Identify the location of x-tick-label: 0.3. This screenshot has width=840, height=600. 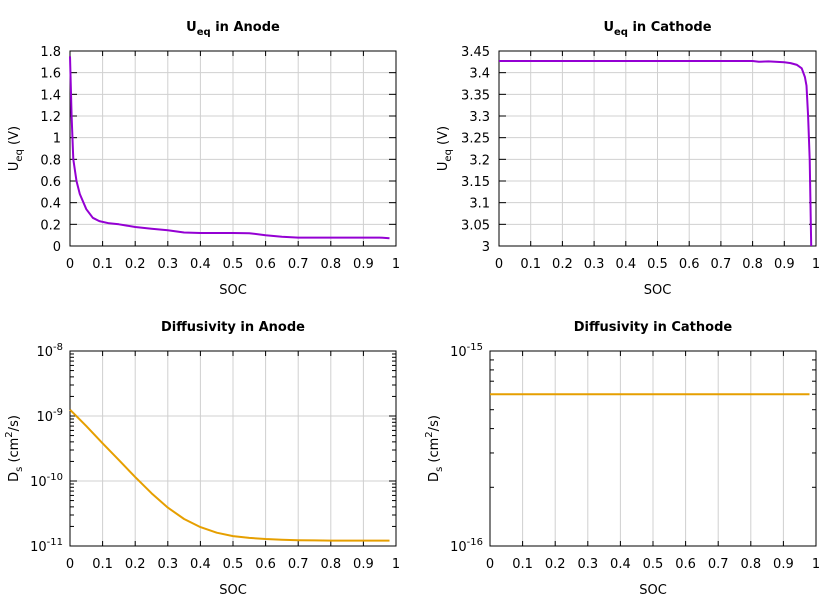
(587, 564).